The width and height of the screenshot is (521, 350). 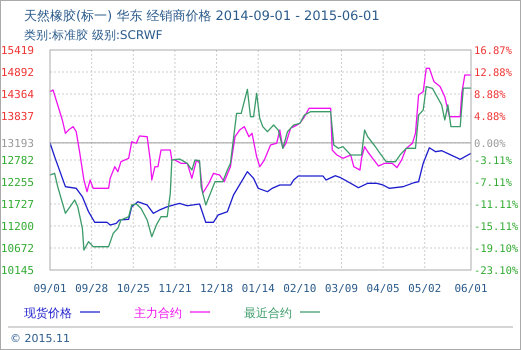 I want to click on x-tick-label: 09/01, so click(x=50, y=288).